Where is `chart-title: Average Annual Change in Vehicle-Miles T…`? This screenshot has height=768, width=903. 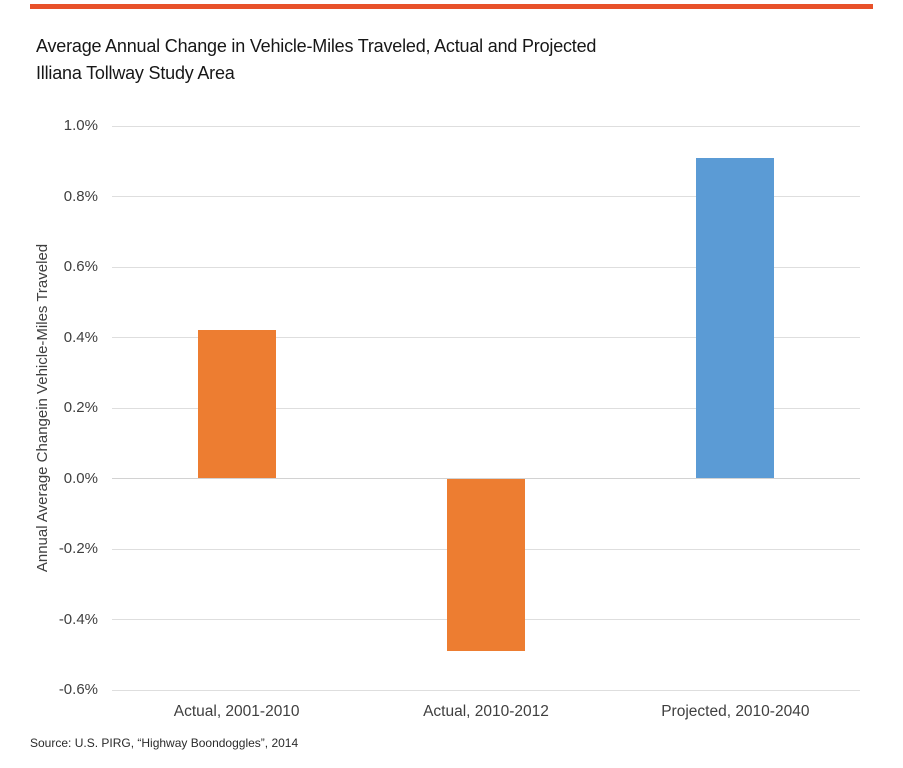
chart-title: Average Annual Change in Vehicle-Miles T… is located at coordinates (396, 60).